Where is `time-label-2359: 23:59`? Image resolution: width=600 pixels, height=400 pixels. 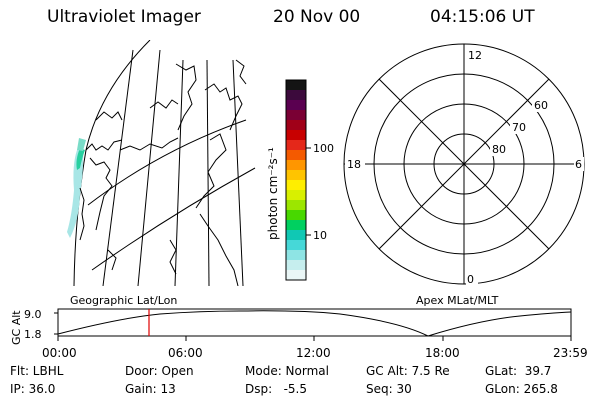
time-label-2359: 23:59 is located at coordinates (570, 353).